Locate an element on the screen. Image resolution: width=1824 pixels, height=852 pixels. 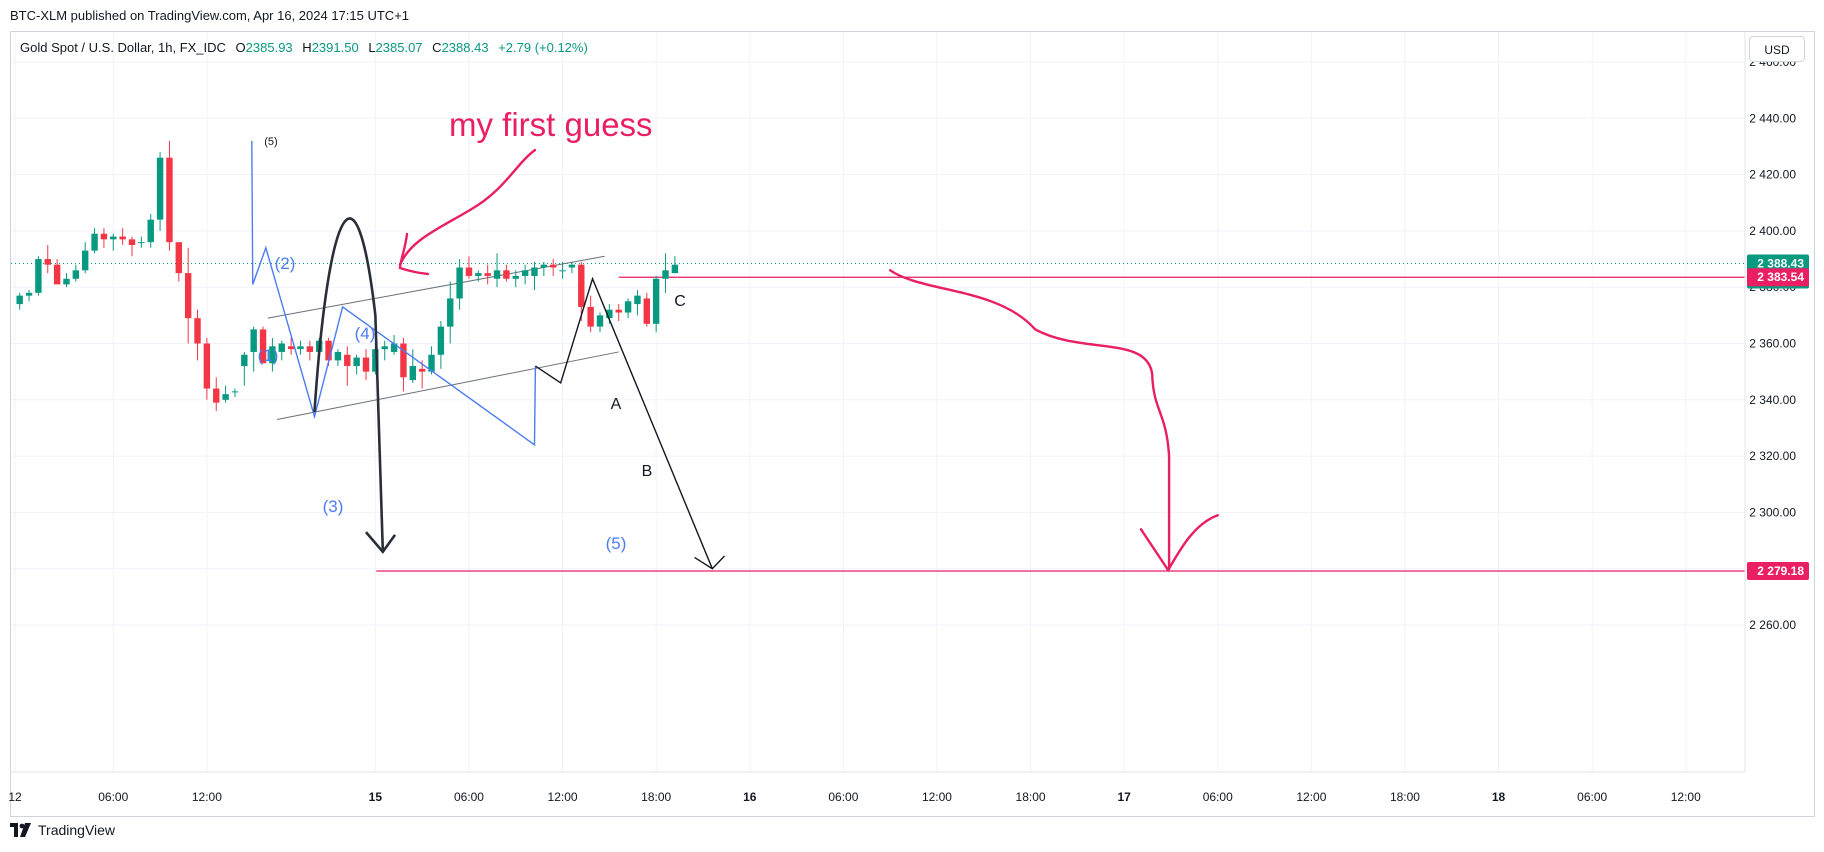
channel-lower-line is located at coordinates (447, 385).